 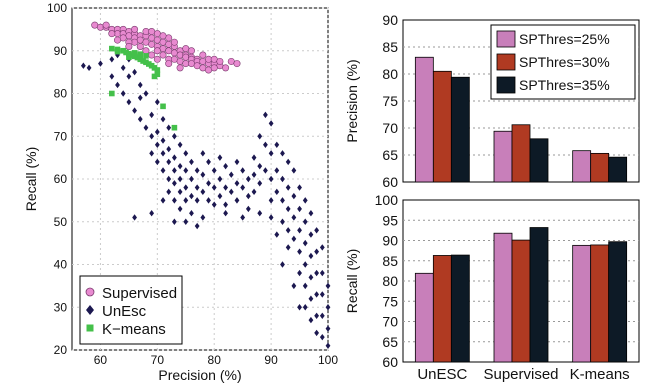 What do you see at coordinates (424, 317) in the screenshot?
I see `br-bar` at bounding box center [424, 317].